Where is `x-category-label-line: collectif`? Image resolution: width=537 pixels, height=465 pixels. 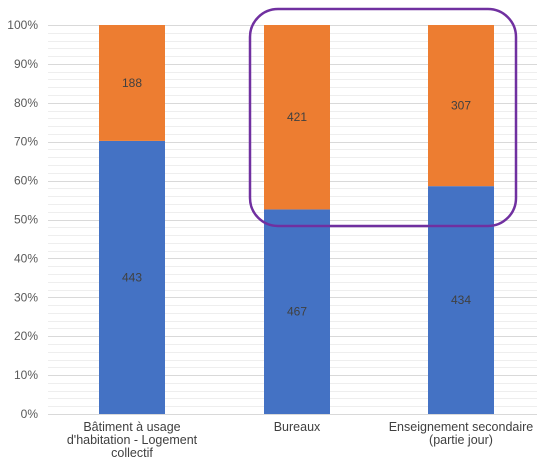 x-category-label-line: collectif is located at coordinates (132, 453).